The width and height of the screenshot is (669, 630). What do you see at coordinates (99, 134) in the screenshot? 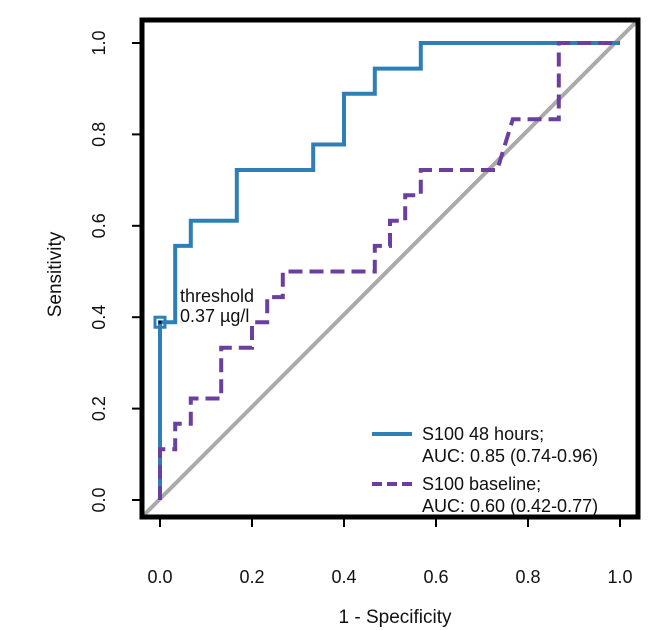
I see `y-tick-label: 0.8` at bounding box center [99, 134].